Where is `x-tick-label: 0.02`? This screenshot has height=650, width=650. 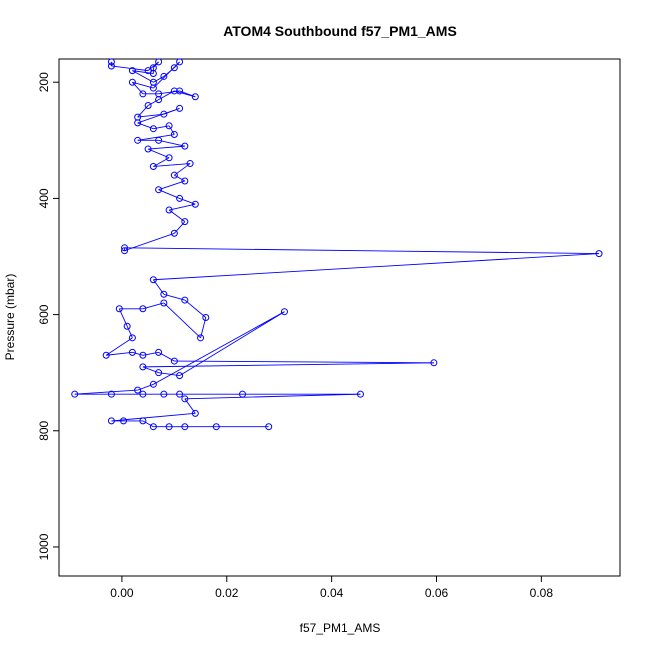
x-tick-label: 0.02 is located at coordinates (227, 593).